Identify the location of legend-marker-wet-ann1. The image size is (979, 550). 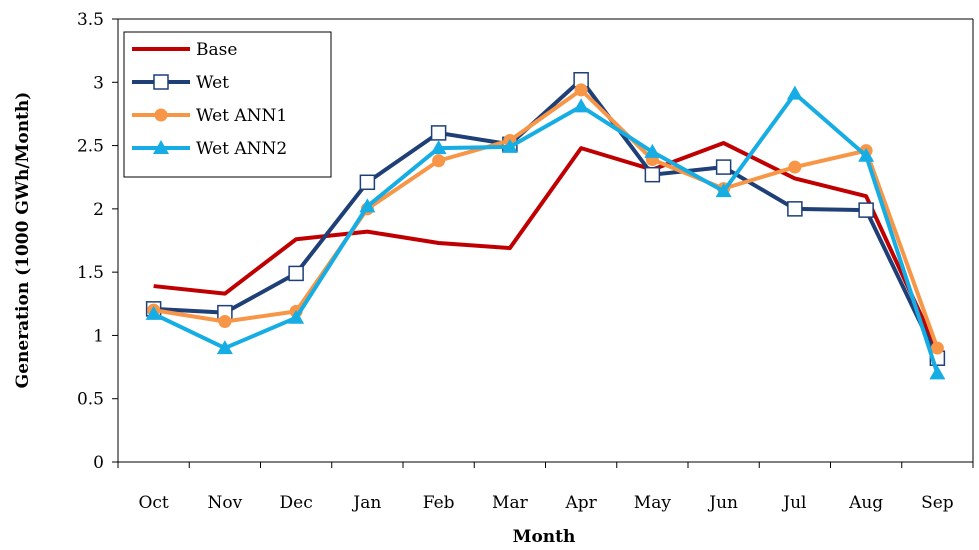
(161, 115).